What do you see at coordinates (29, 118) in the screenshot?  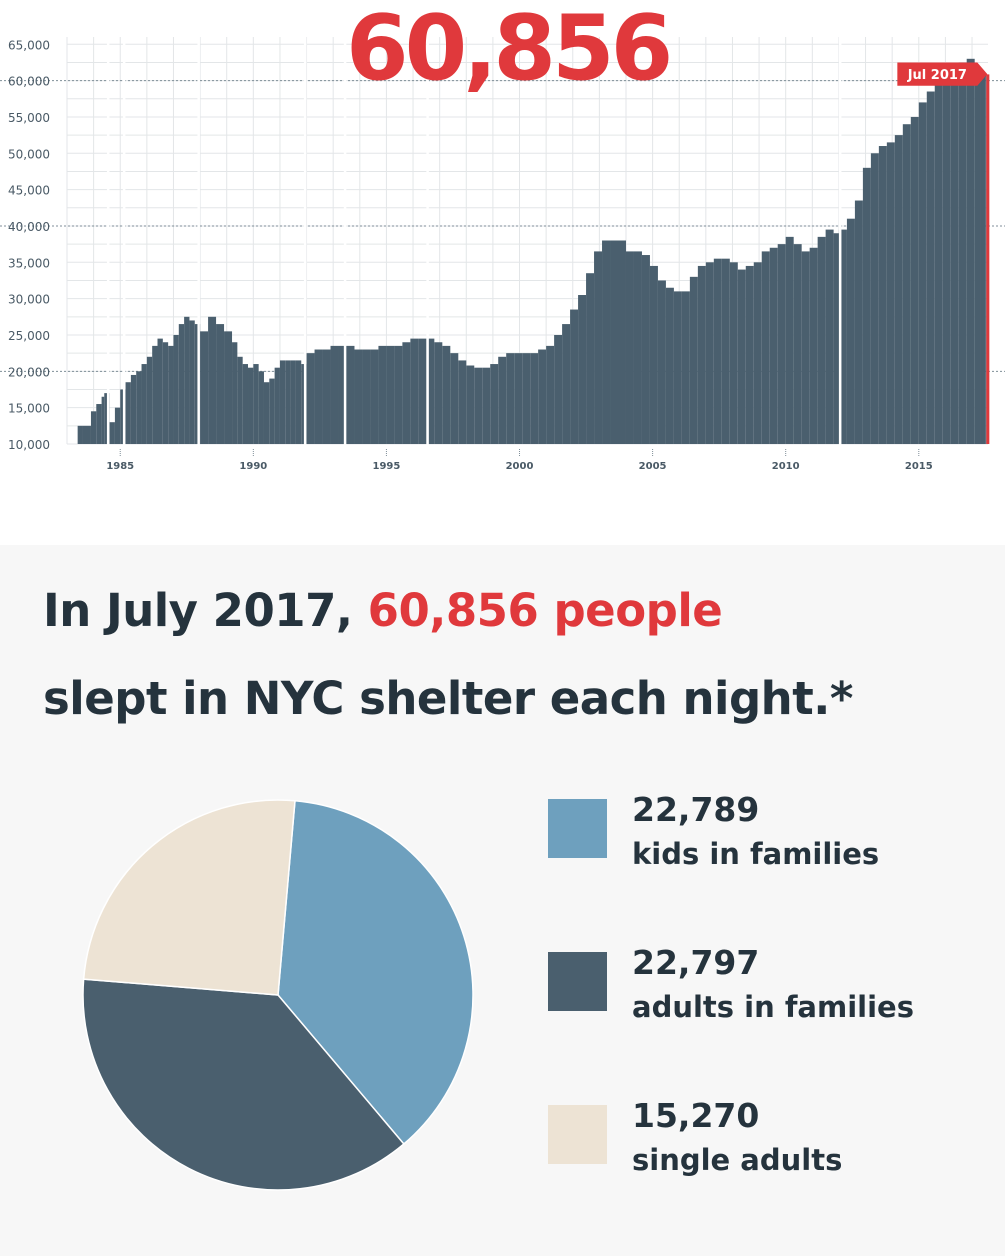 I see `y-tick-label: 55,000` at bounding box center [29, 118].